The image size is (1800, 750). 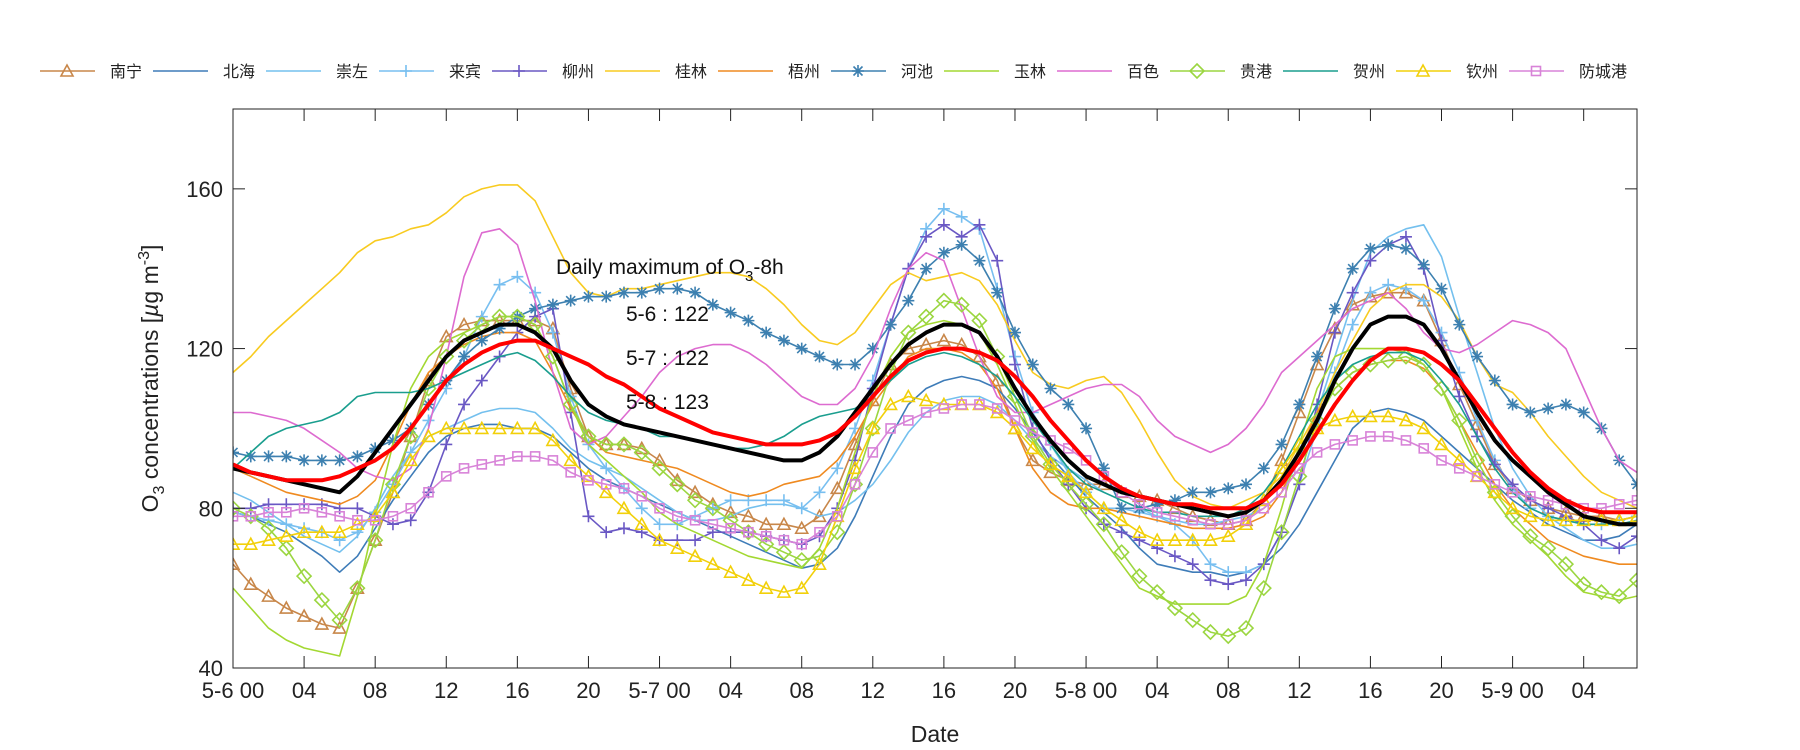 I want to click on x-tick-label: 16, so click(x=517, y=690).